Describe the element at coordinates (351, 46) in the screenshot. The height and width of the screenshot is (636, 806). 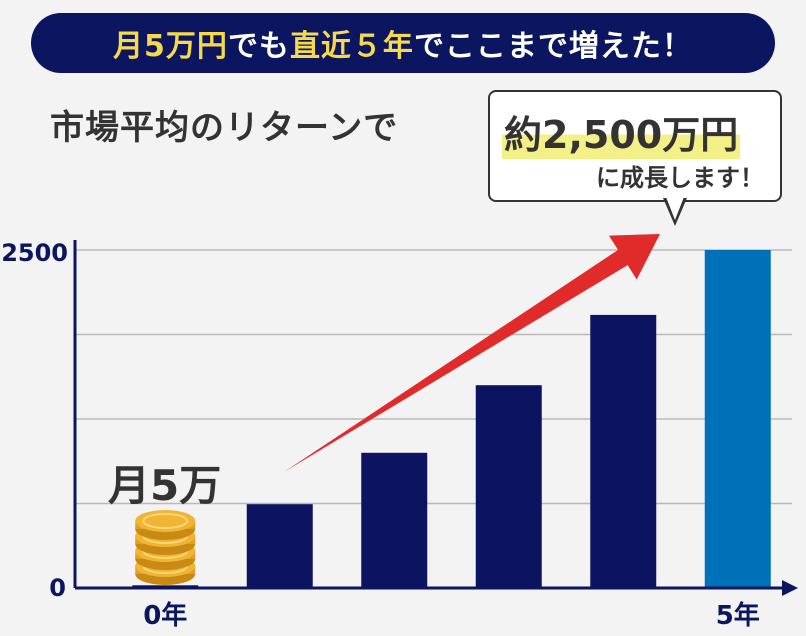
I see `headline-part3: 直近５年` at that location.